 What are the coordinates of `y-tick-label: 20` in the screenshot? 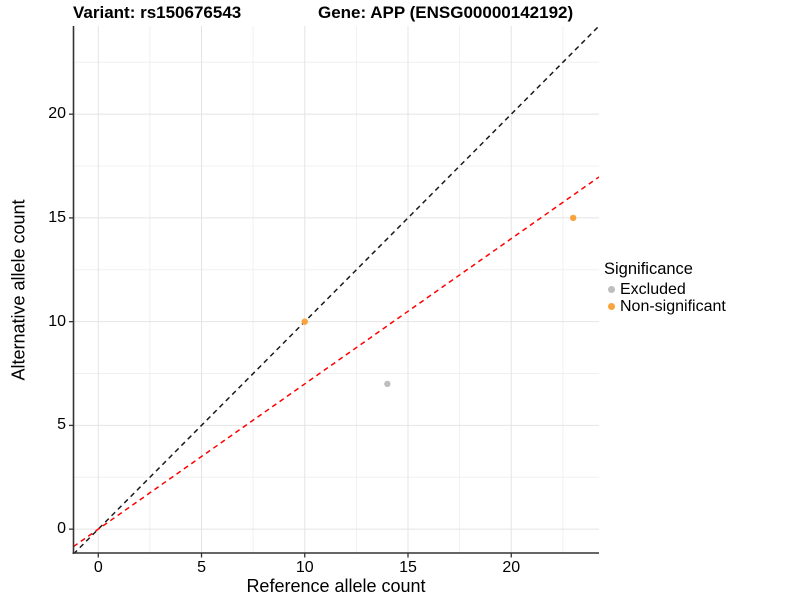 It's located at (57, 114).